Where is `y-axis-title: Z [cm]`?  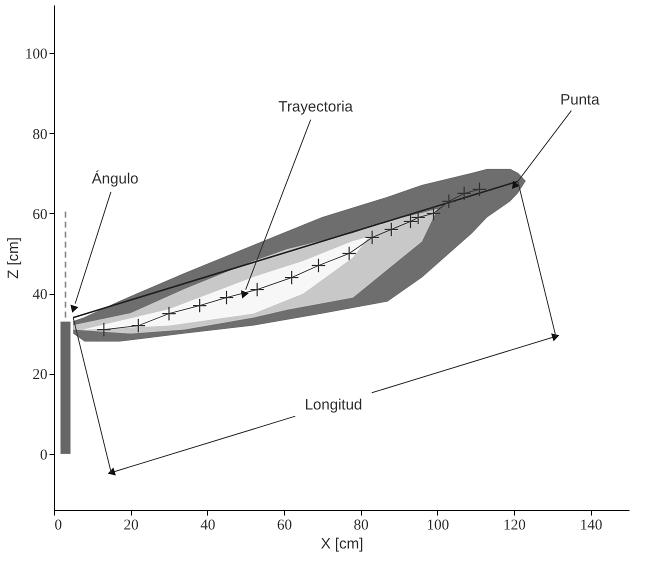 y-axis-title: Z [cm] is located at coordinates (13, 258).